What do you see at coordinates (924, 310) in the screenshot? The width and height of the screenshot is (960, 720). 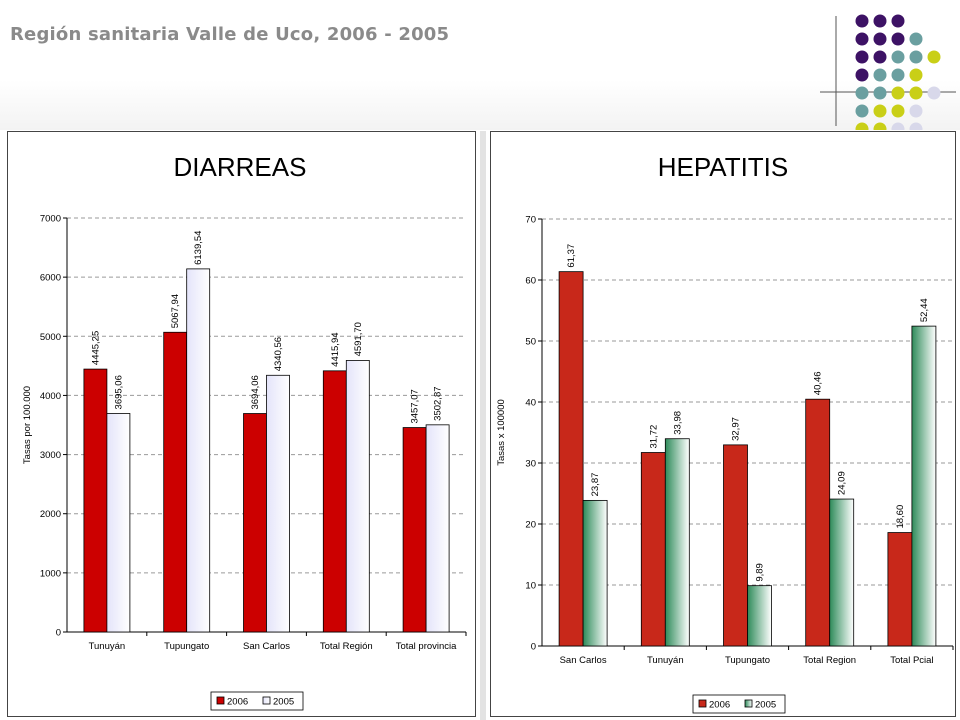 I see `data-label: 52,44` at bounding box center [924, 310].